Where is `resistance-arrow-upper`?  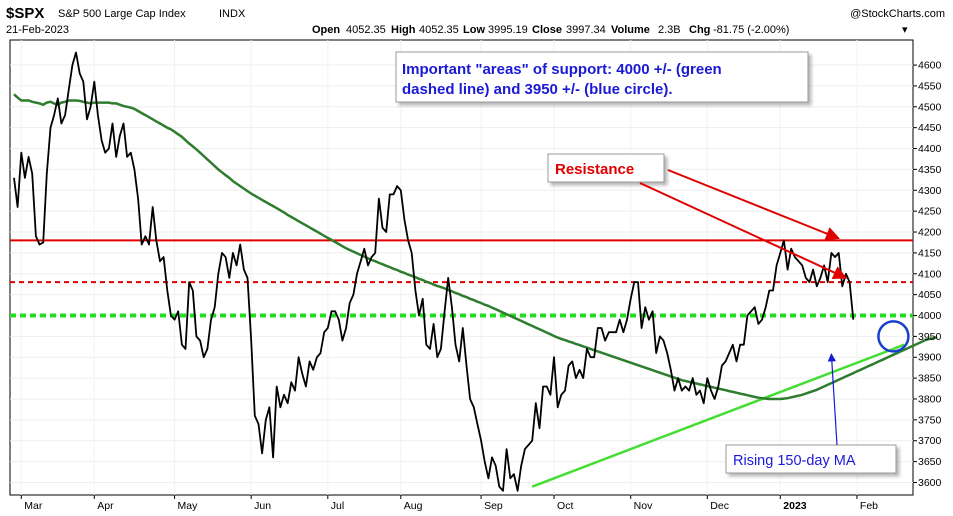
resistance-arrow-upper is located at coordinates (753, 205).